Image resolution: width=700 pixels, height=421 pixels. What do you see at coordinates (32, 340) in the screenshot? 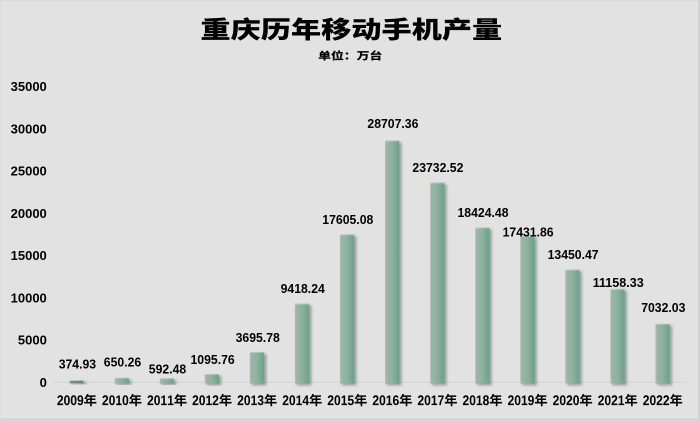
I see `svg-text: 5000` at bounding box center [32, 340].